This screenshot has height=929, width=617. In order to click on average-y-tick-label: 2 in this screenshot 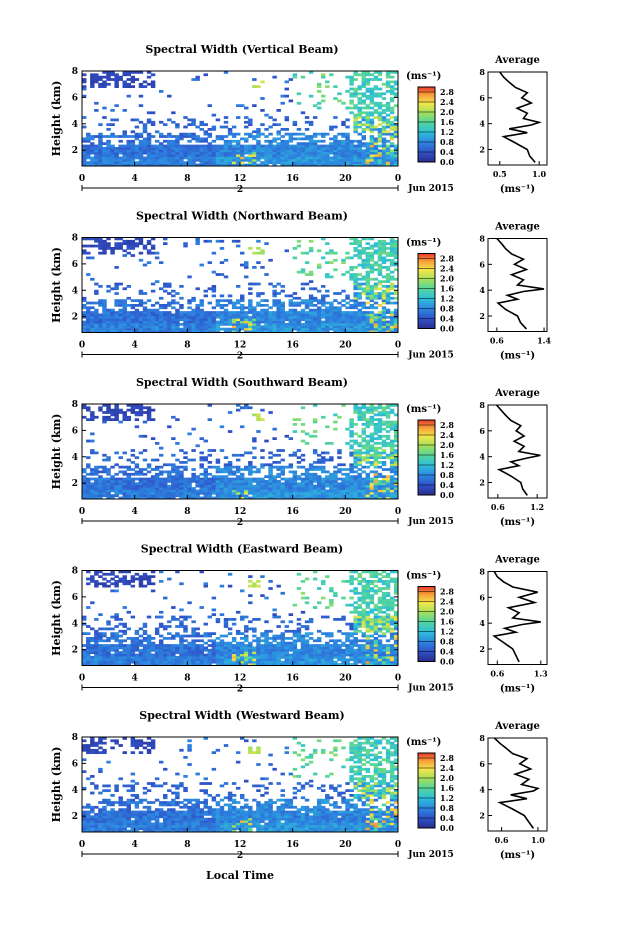, I will do `click(482, 483)`.